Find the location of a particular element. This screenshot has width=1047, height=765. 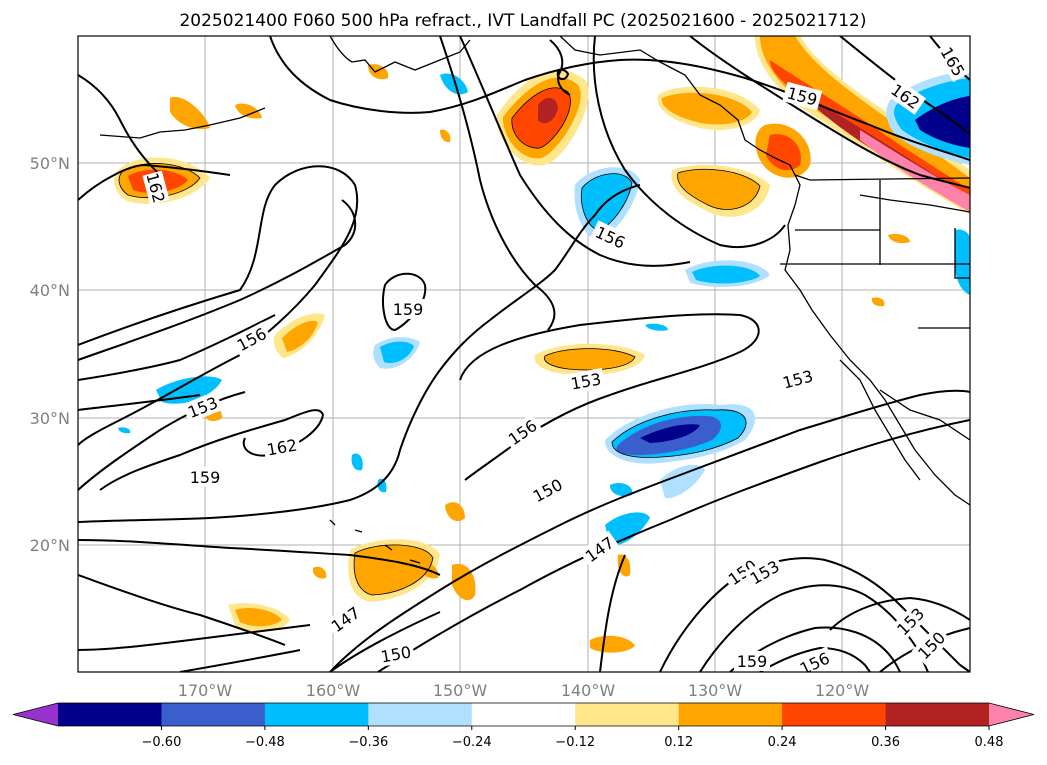

lat-label: 30°N is located at coordinates (50, 418).